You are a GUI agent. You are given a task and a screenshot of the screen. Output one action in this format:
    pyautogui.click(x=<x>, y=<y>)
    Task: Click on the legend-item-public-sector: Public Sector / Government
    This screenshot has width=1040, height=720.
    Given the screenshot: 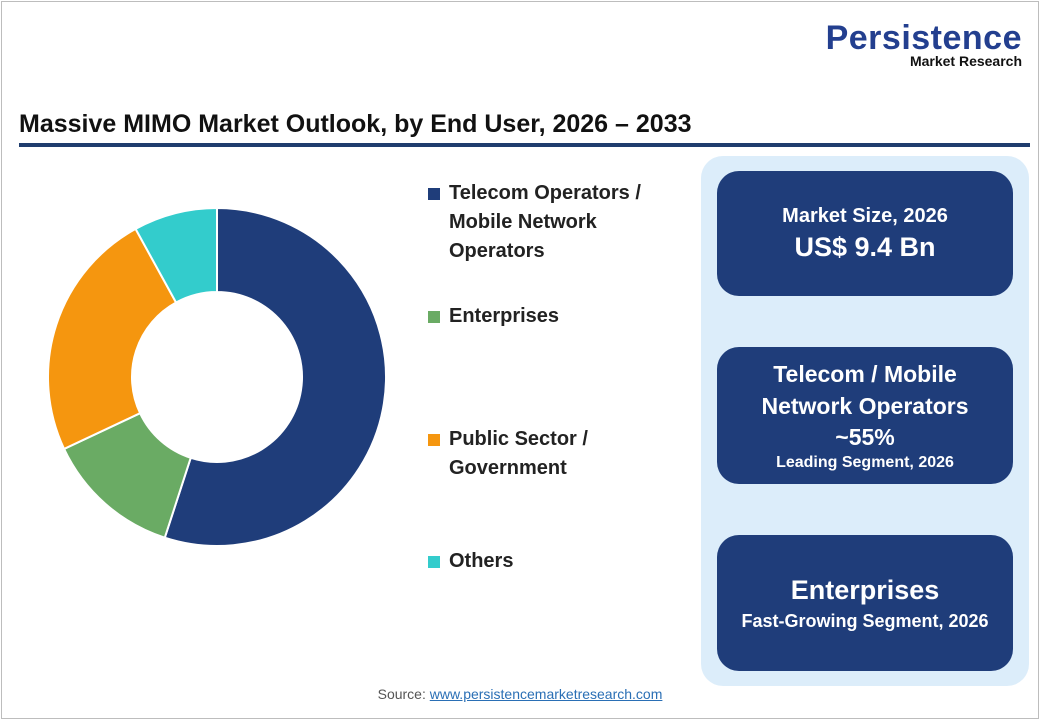 What is the action you would take?
    pyautogui.click(x=568, y=454)
    